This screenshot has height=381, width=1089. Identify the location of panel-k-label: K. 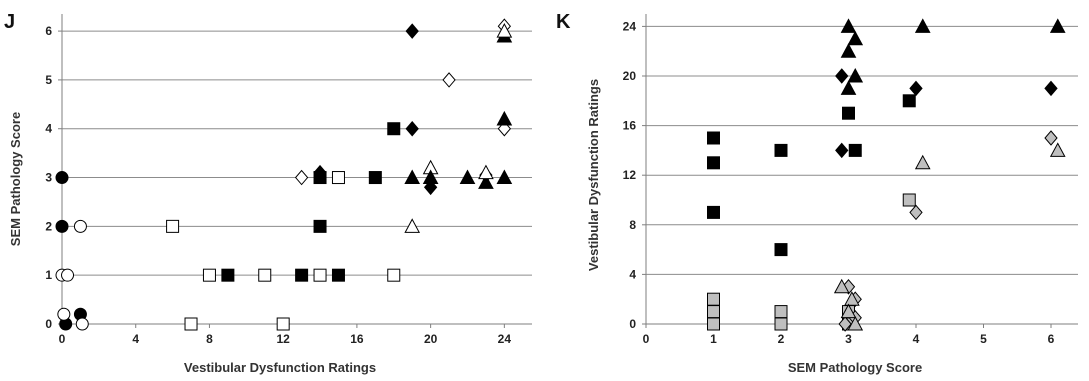
(563, 22).